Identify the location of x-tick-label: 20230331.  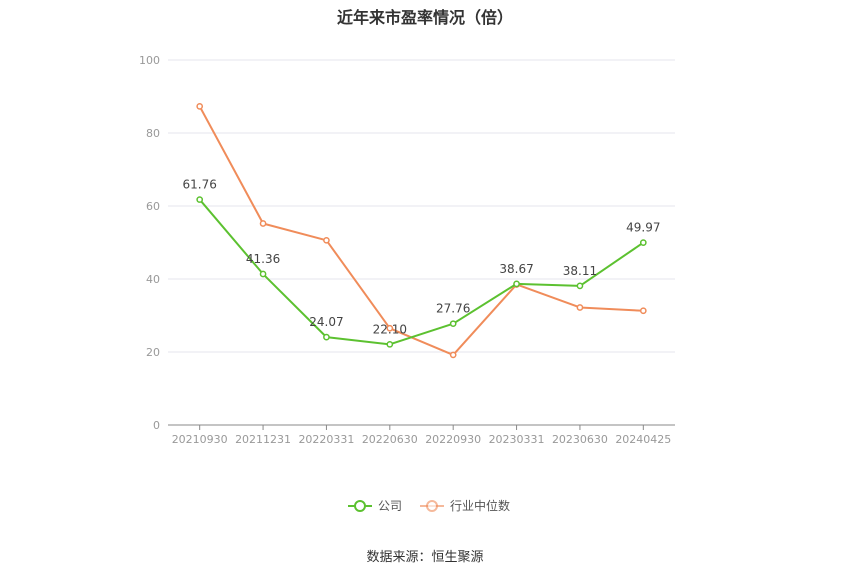
(517, 439).